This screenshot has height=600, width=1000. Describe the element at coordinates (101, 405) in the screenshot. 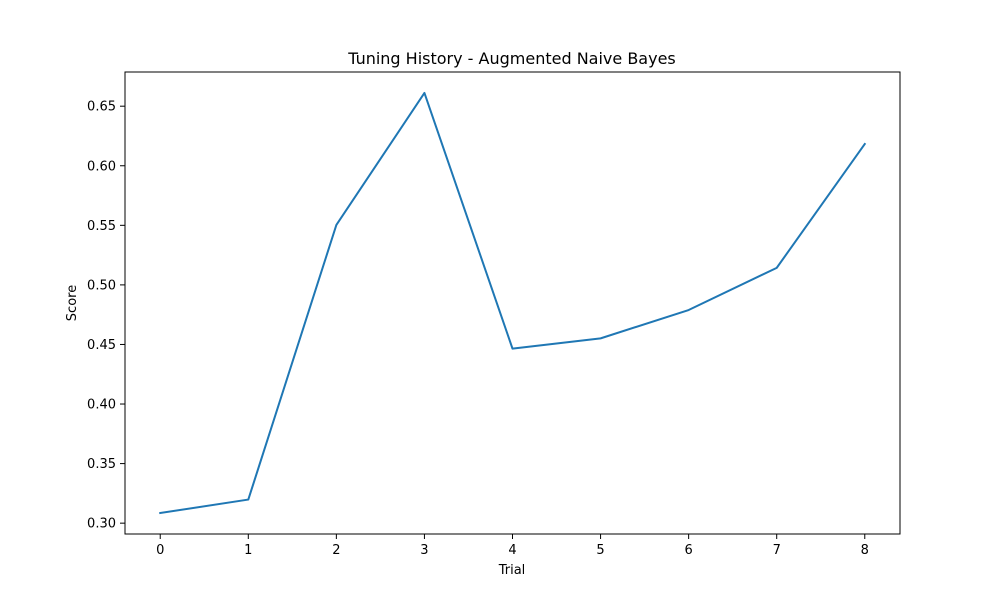

I see `y-tick-label: 0.40` at that location.